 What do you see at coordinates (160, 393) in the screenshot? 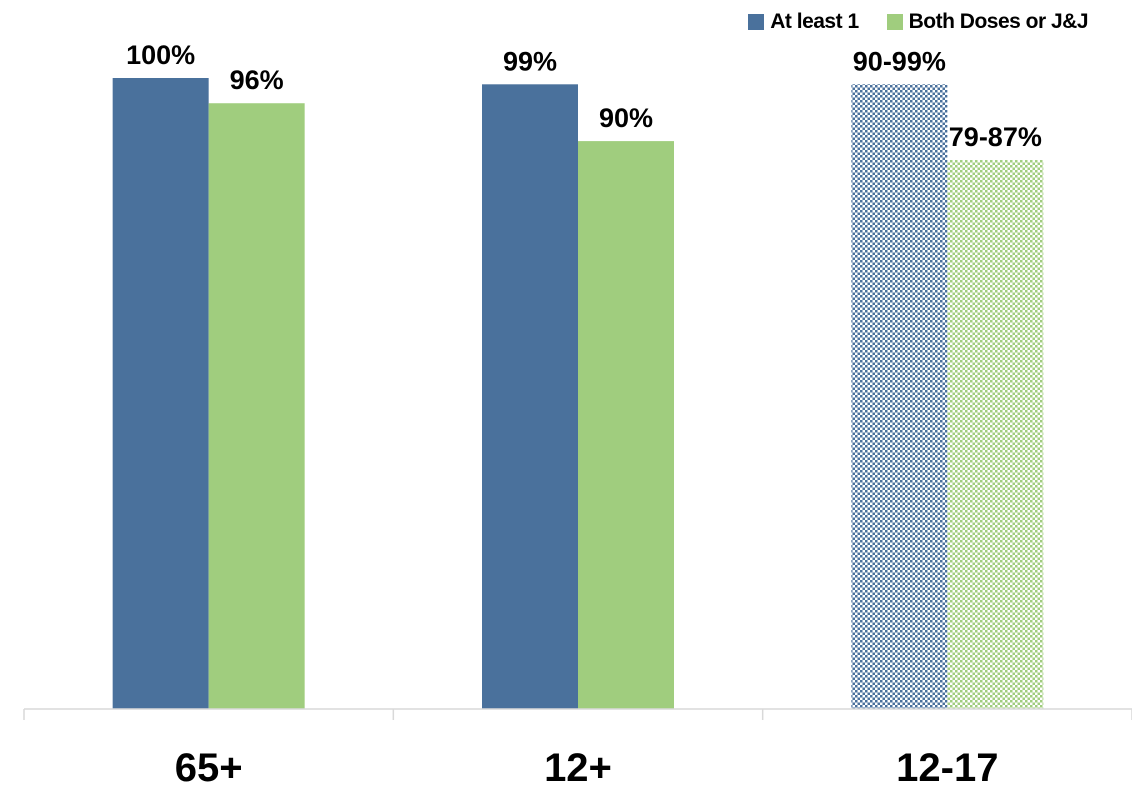
I see `bar-at-least-1-65+` at bounding box center [160, 393].